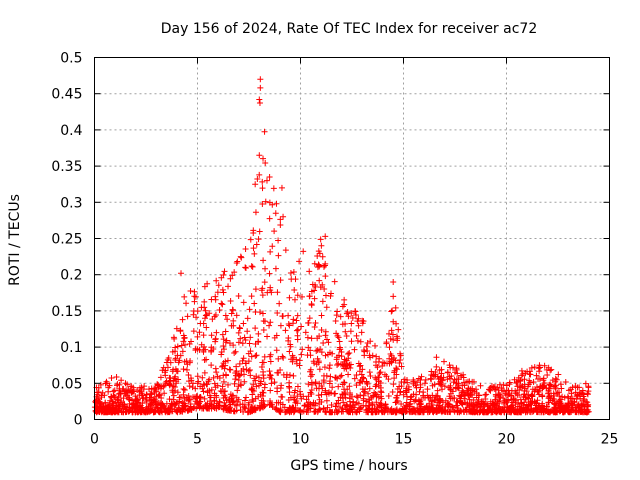 The image size is (640, 480). What do you see at coordinates (66, 95) in the screenshot?
I see `y-tick-label: 0.45` at bounding box center [66, 95].